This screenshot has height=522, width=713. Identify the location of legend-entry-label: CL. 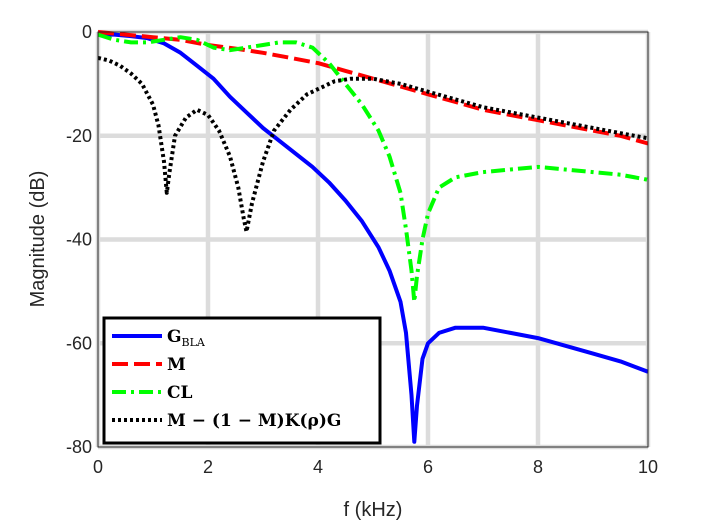
(180, 393).